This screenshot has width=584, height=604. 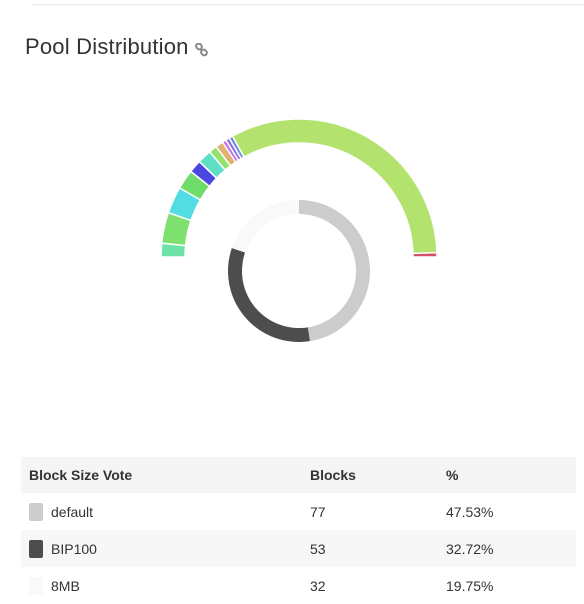 I want to click on blocks-cell: 77, so click(x=318, y=511).